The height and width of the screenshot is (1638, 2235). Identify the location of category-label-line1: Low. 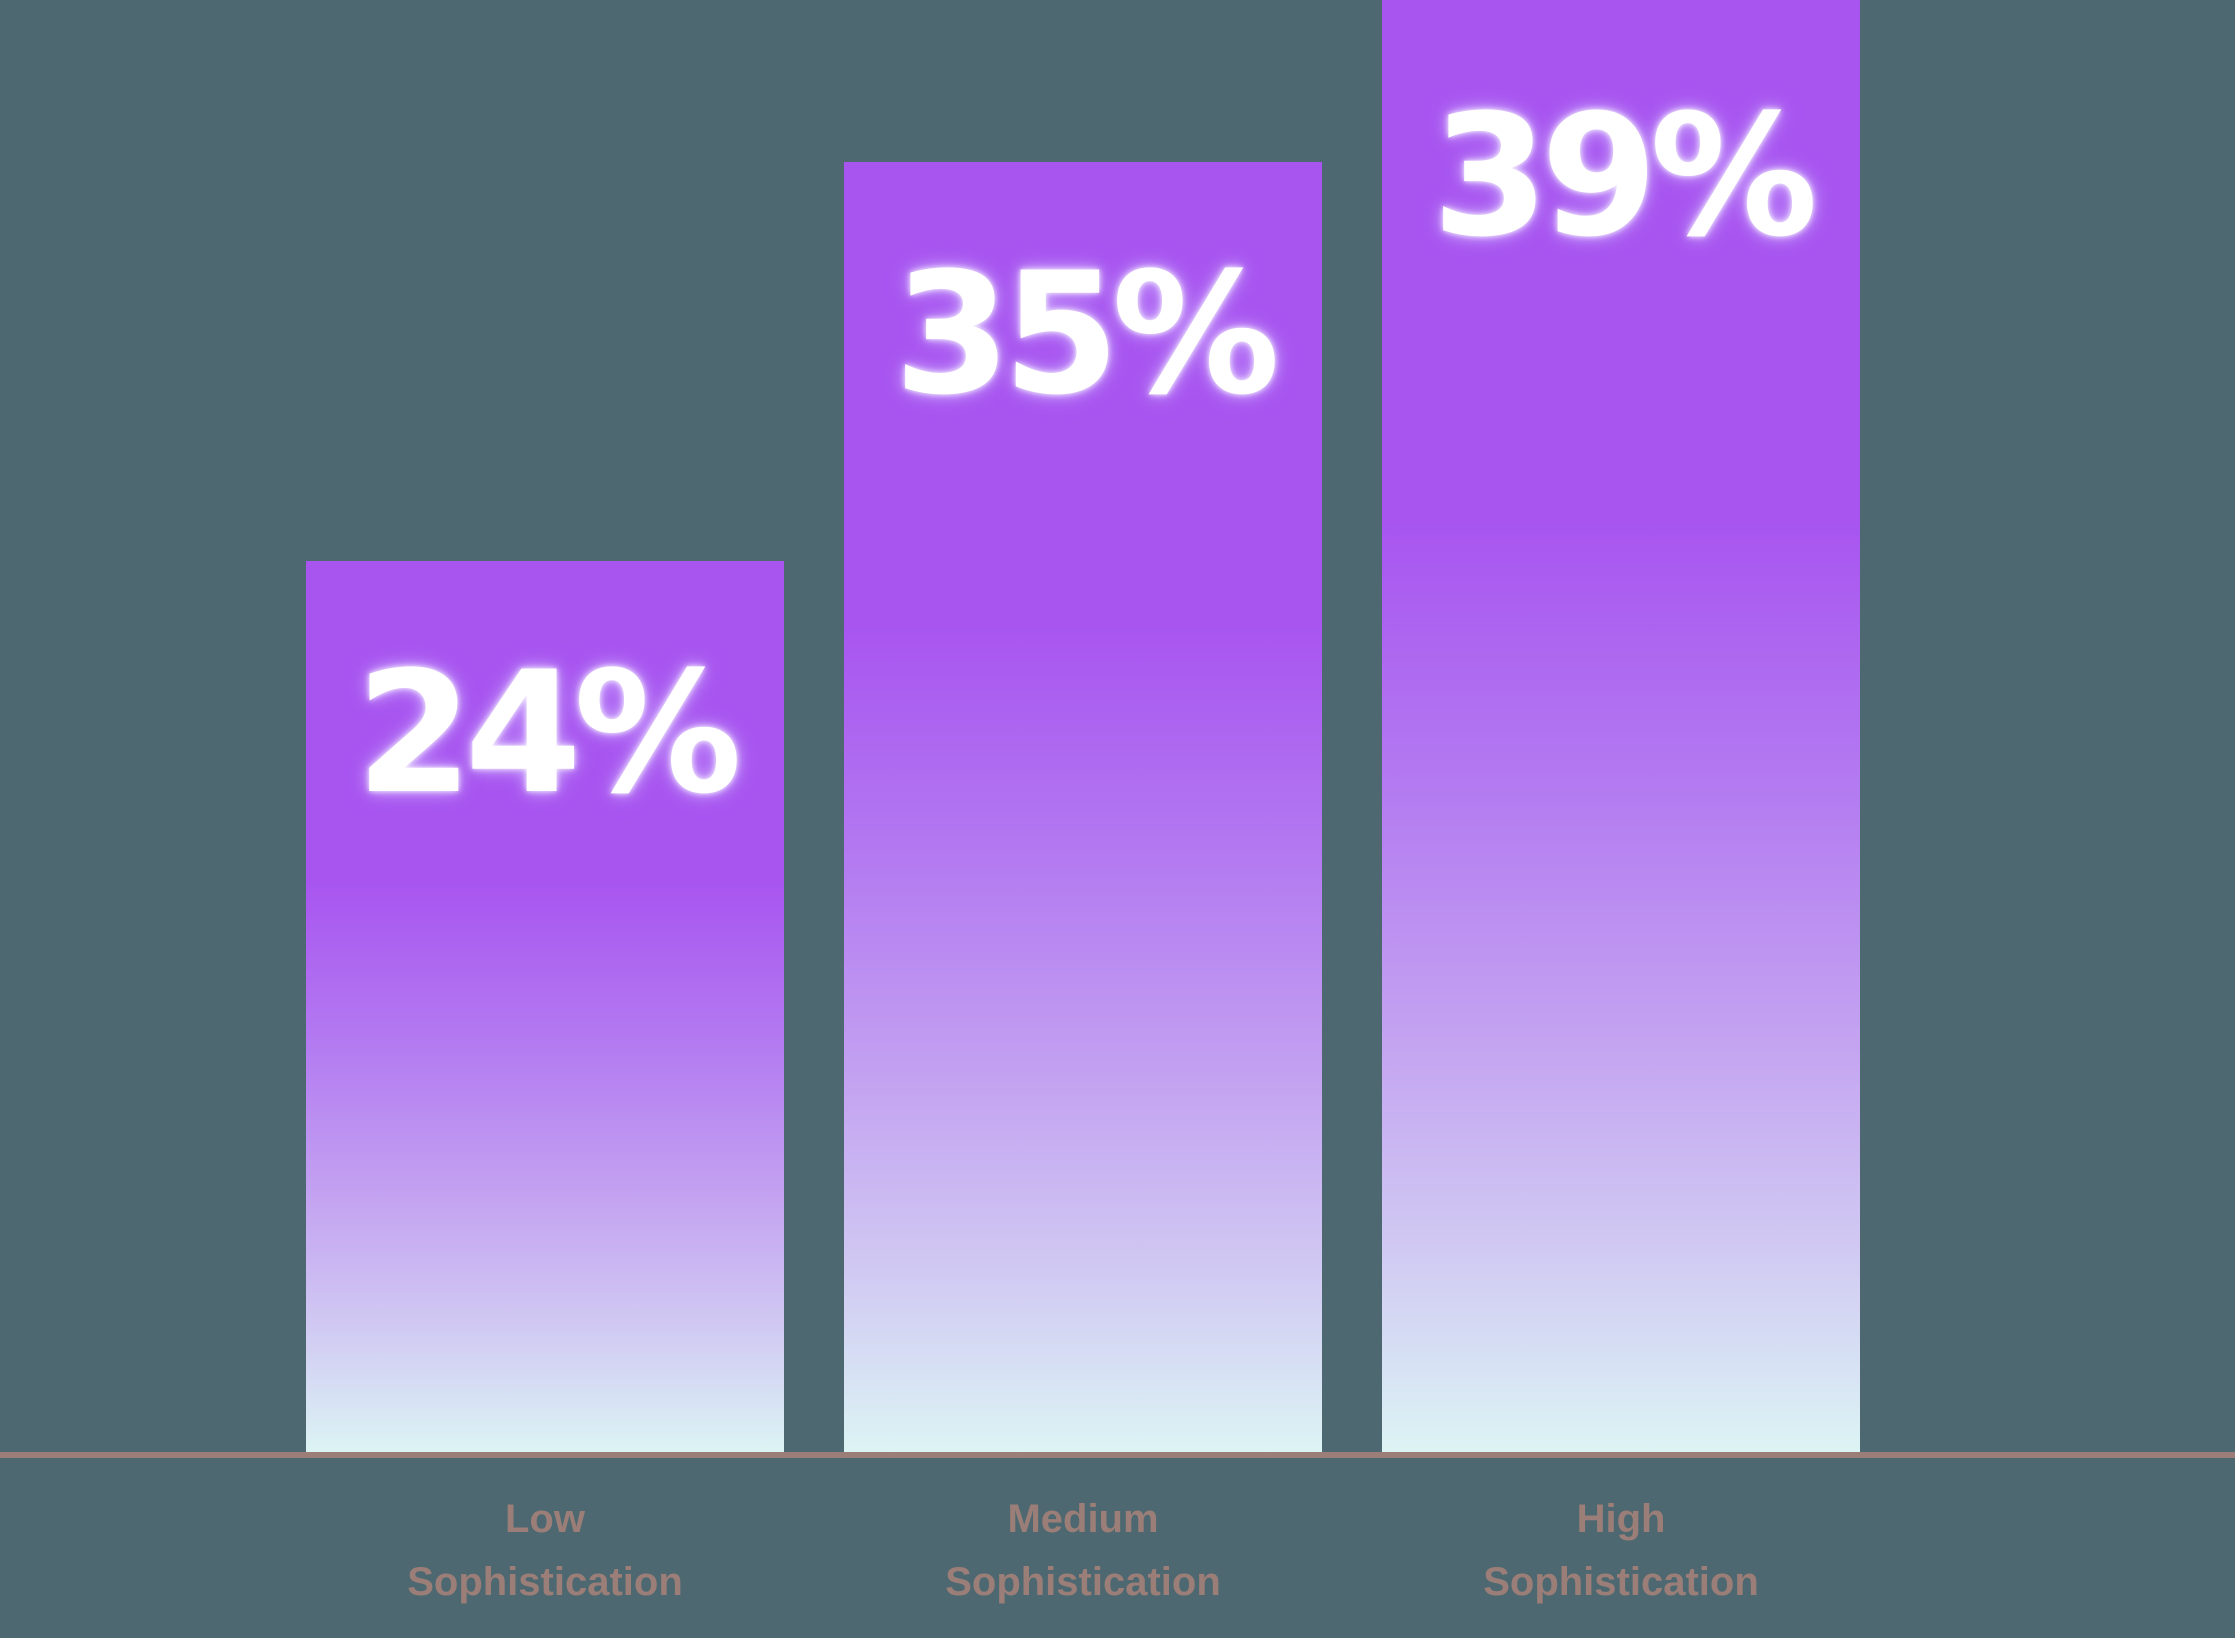
(545, 1519).